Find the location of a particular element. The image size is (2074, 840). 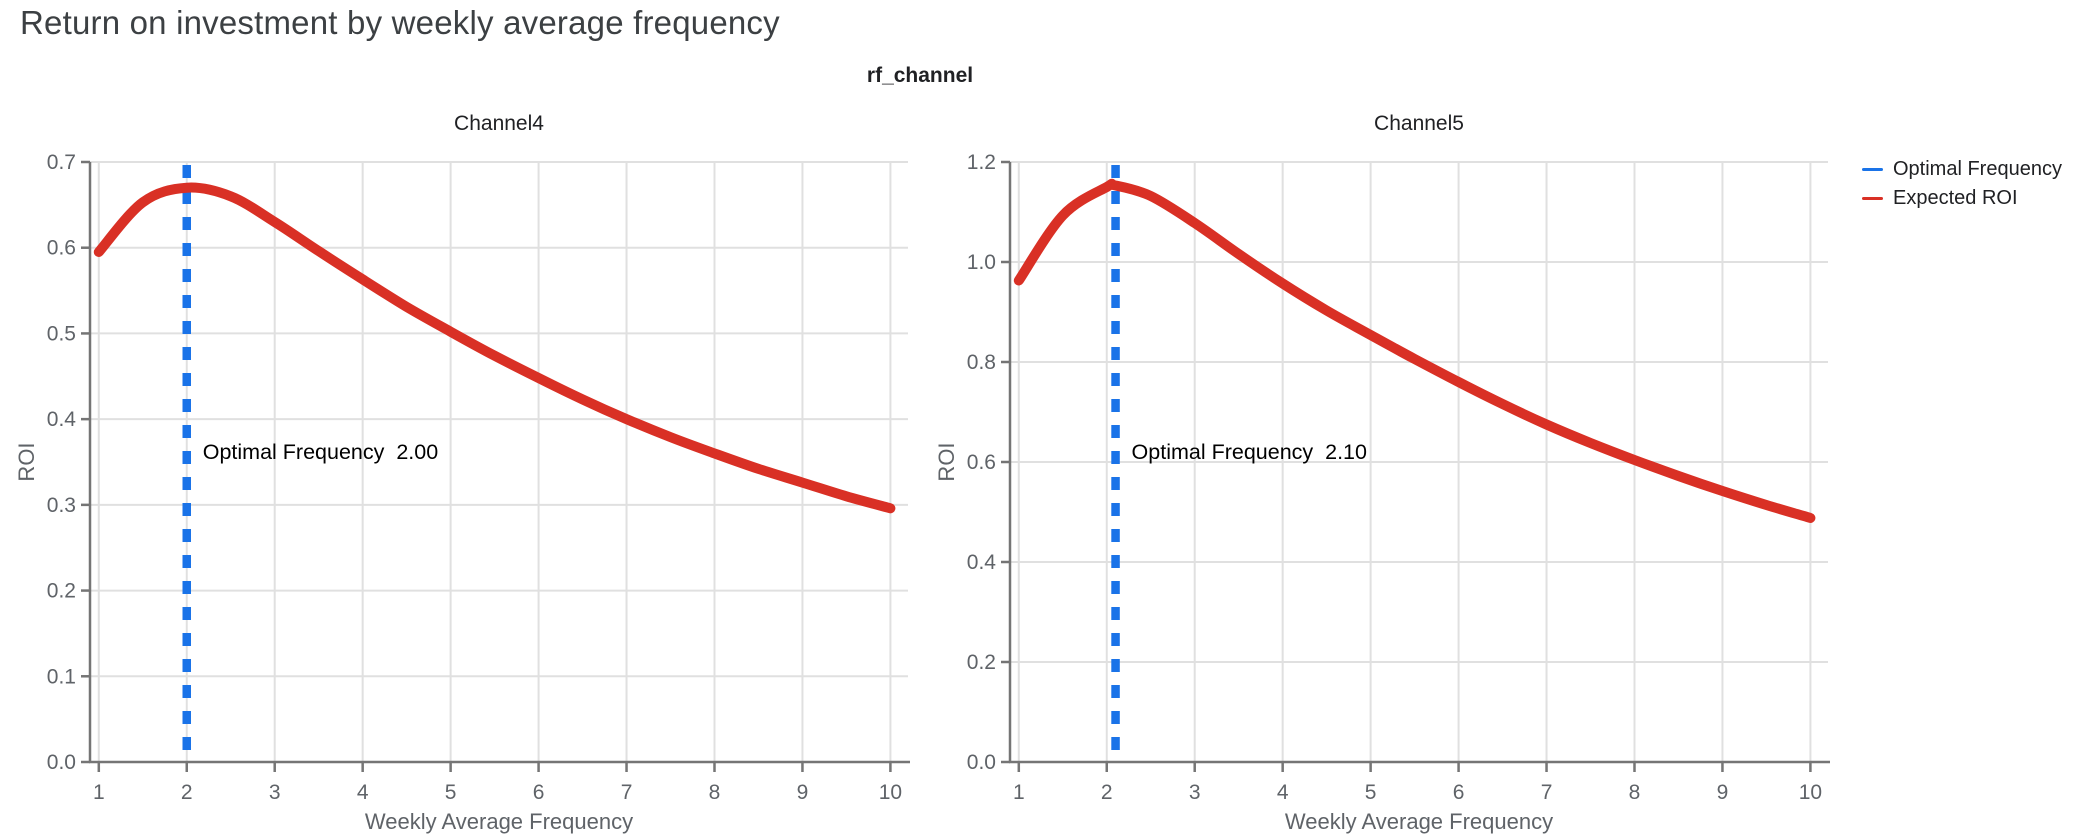

optimal-frequency-annotation: Optimal Frequency 2.10 is located at coordinates (1249, 452).